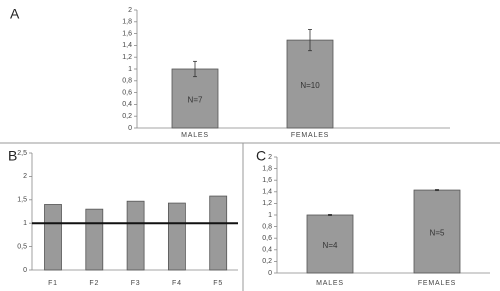 The width and height of the screenshot is (500, 291). I want to click on y-tick-label: 2,5, so click(22, 153).